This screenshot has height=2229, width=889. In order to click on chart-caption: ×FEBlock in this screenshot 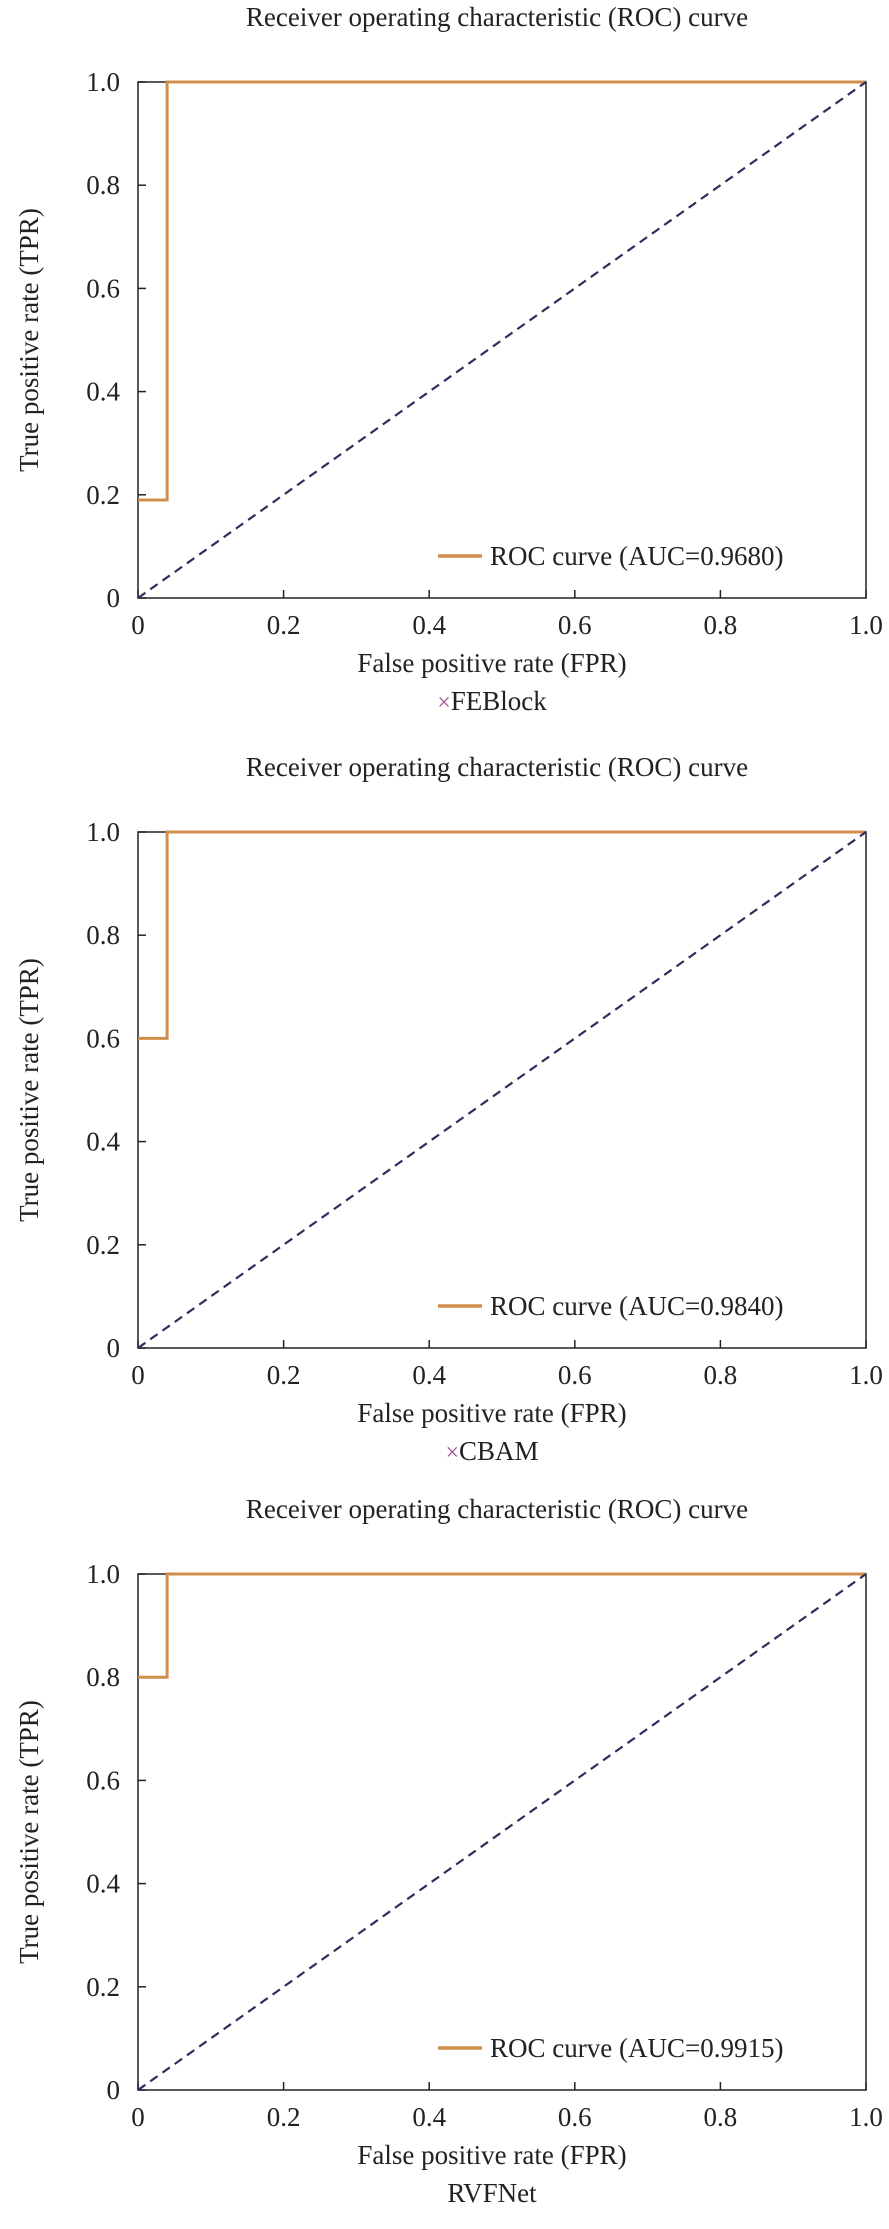, I will do `click(492, 701)`.